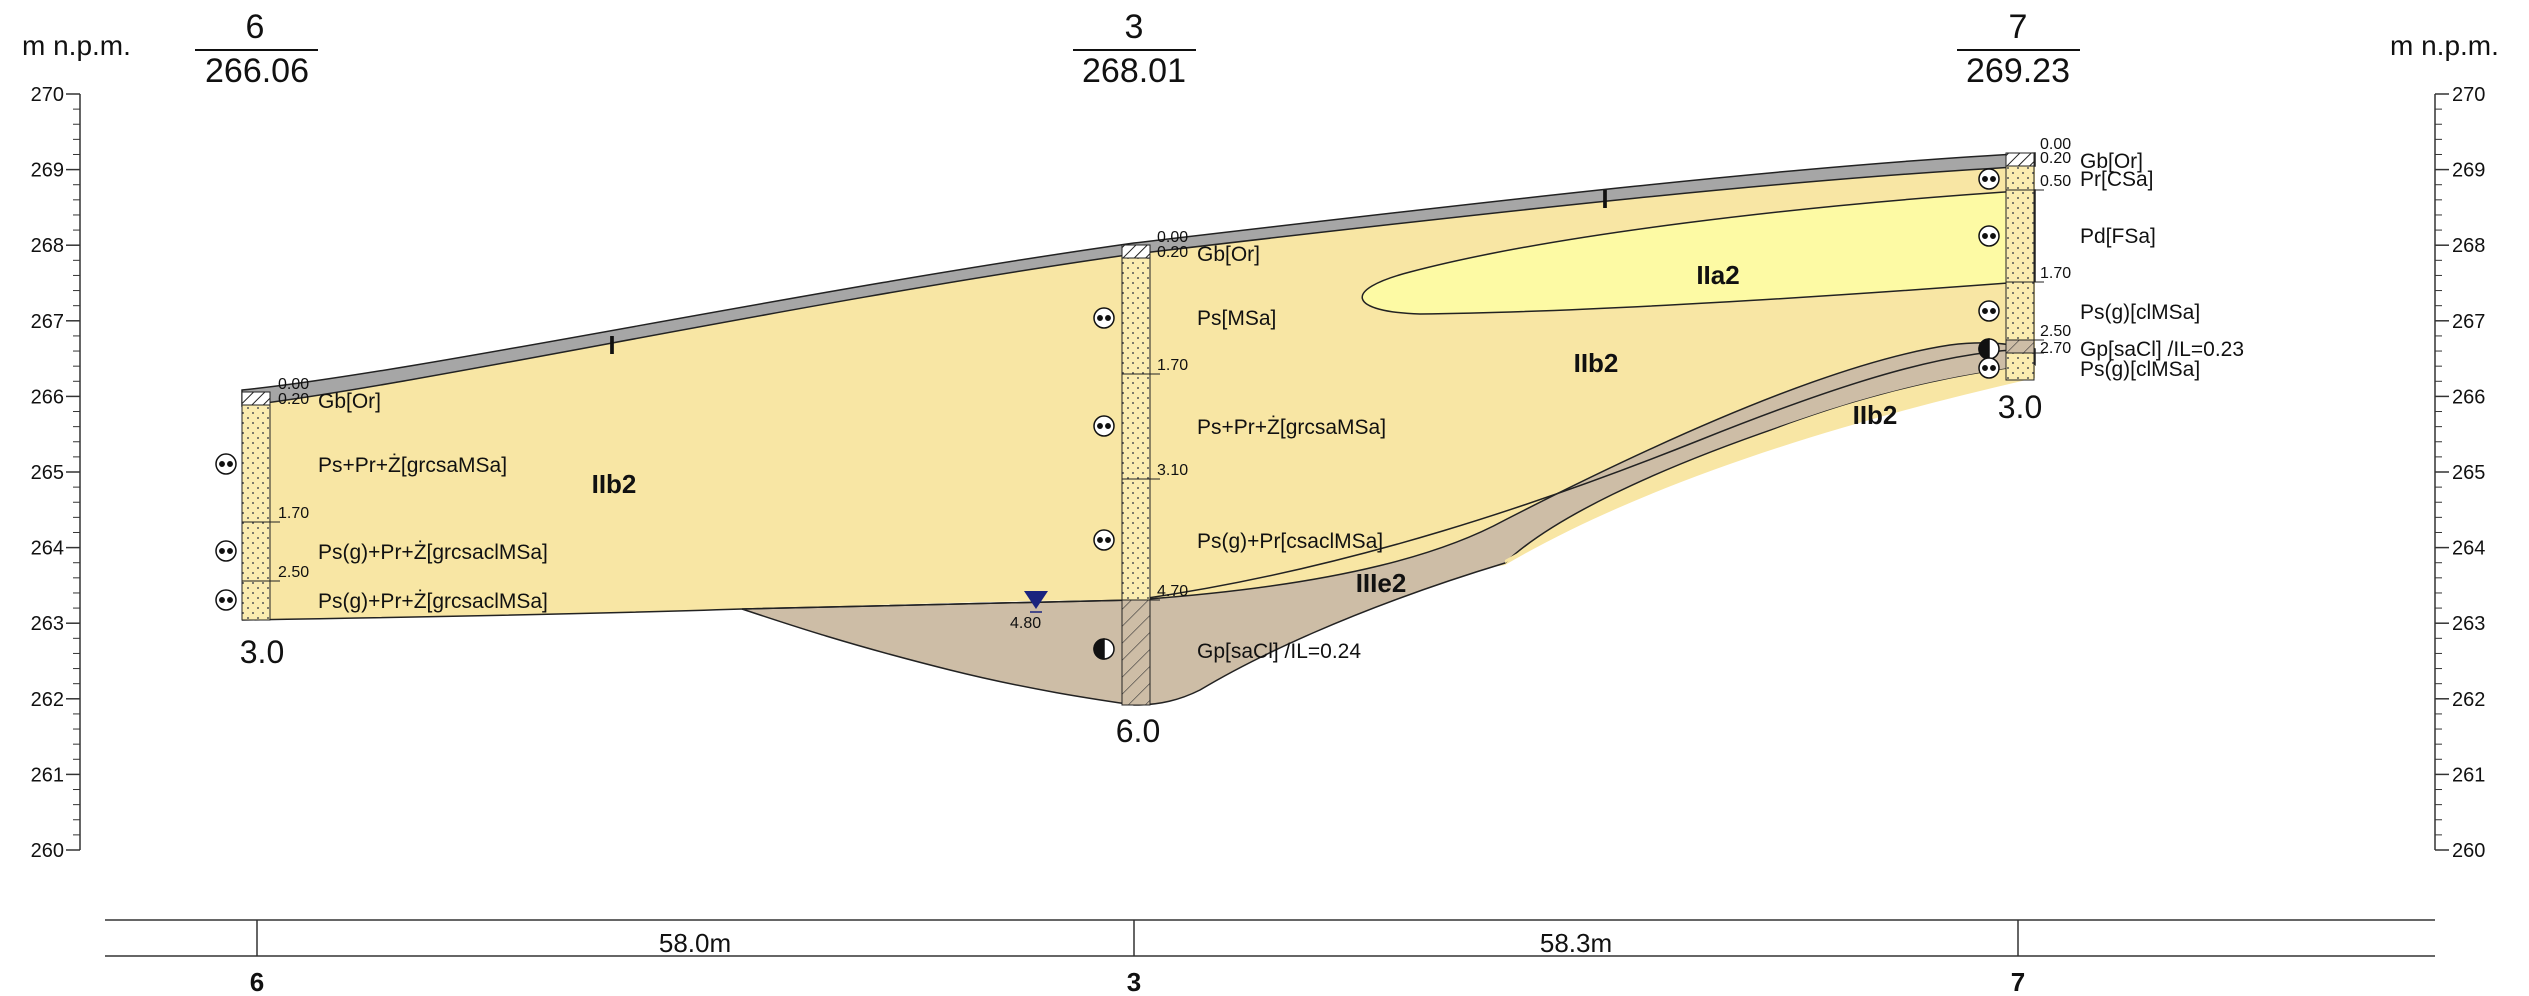 This screenshot has height=996, width=2529. I want to click on borehole-depth-3: 6.0, so click(1138, 731).